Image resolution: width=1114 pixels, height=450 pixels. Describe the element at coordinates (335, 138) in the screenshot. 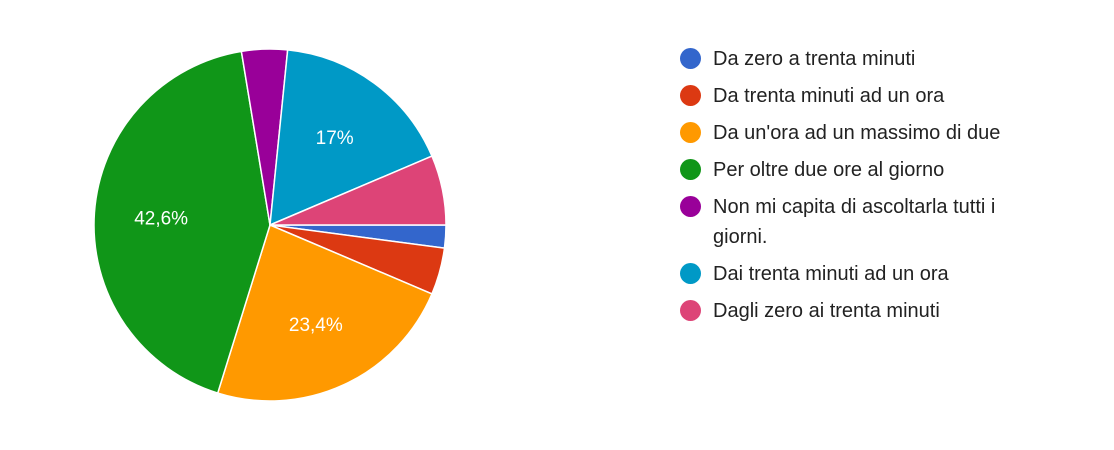

I see `slice-label-5: 17%` at that location.